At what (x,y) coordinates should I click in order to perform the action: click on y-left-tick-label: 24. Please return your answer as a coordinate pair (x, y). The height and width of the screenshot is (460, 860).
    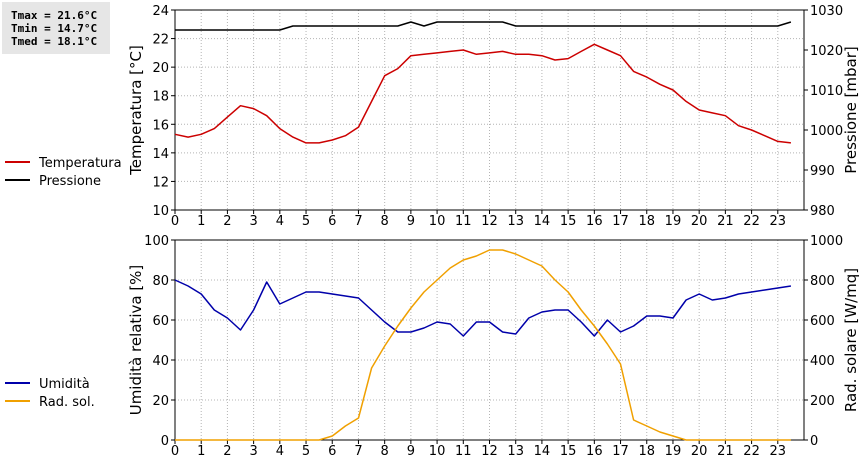
    Looking at the image, I should click on (160, 11).